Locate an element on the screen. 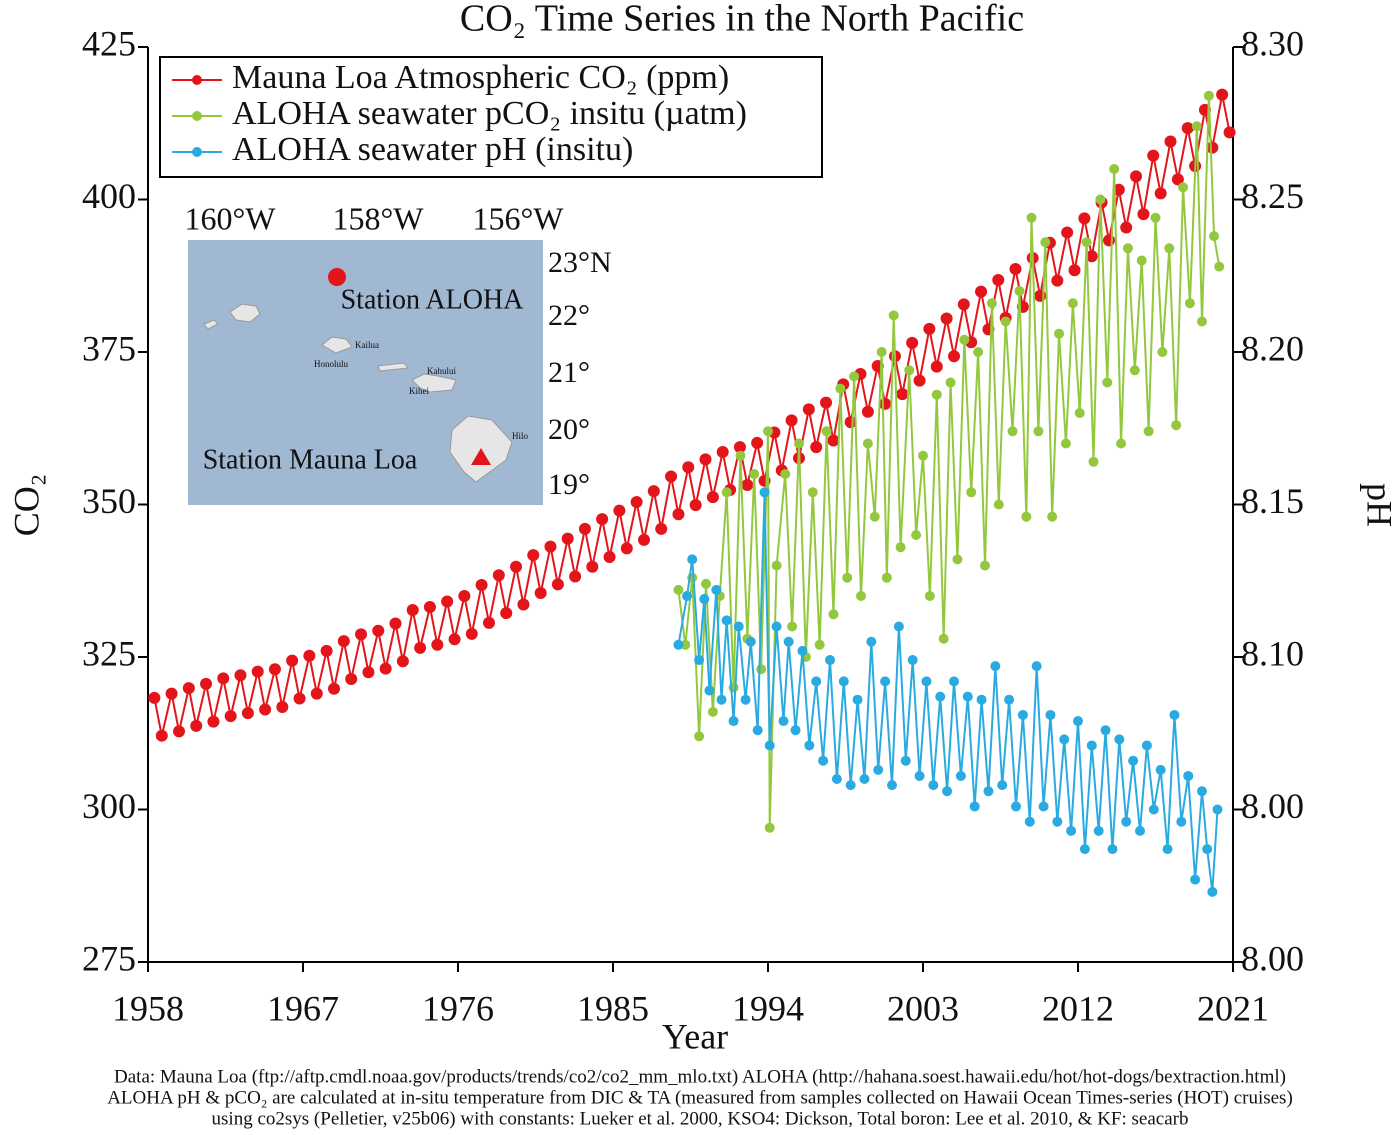 The width and height of the screenshot is (1400, 1135). lat-label: 19° is located at coordinates (569, 484).